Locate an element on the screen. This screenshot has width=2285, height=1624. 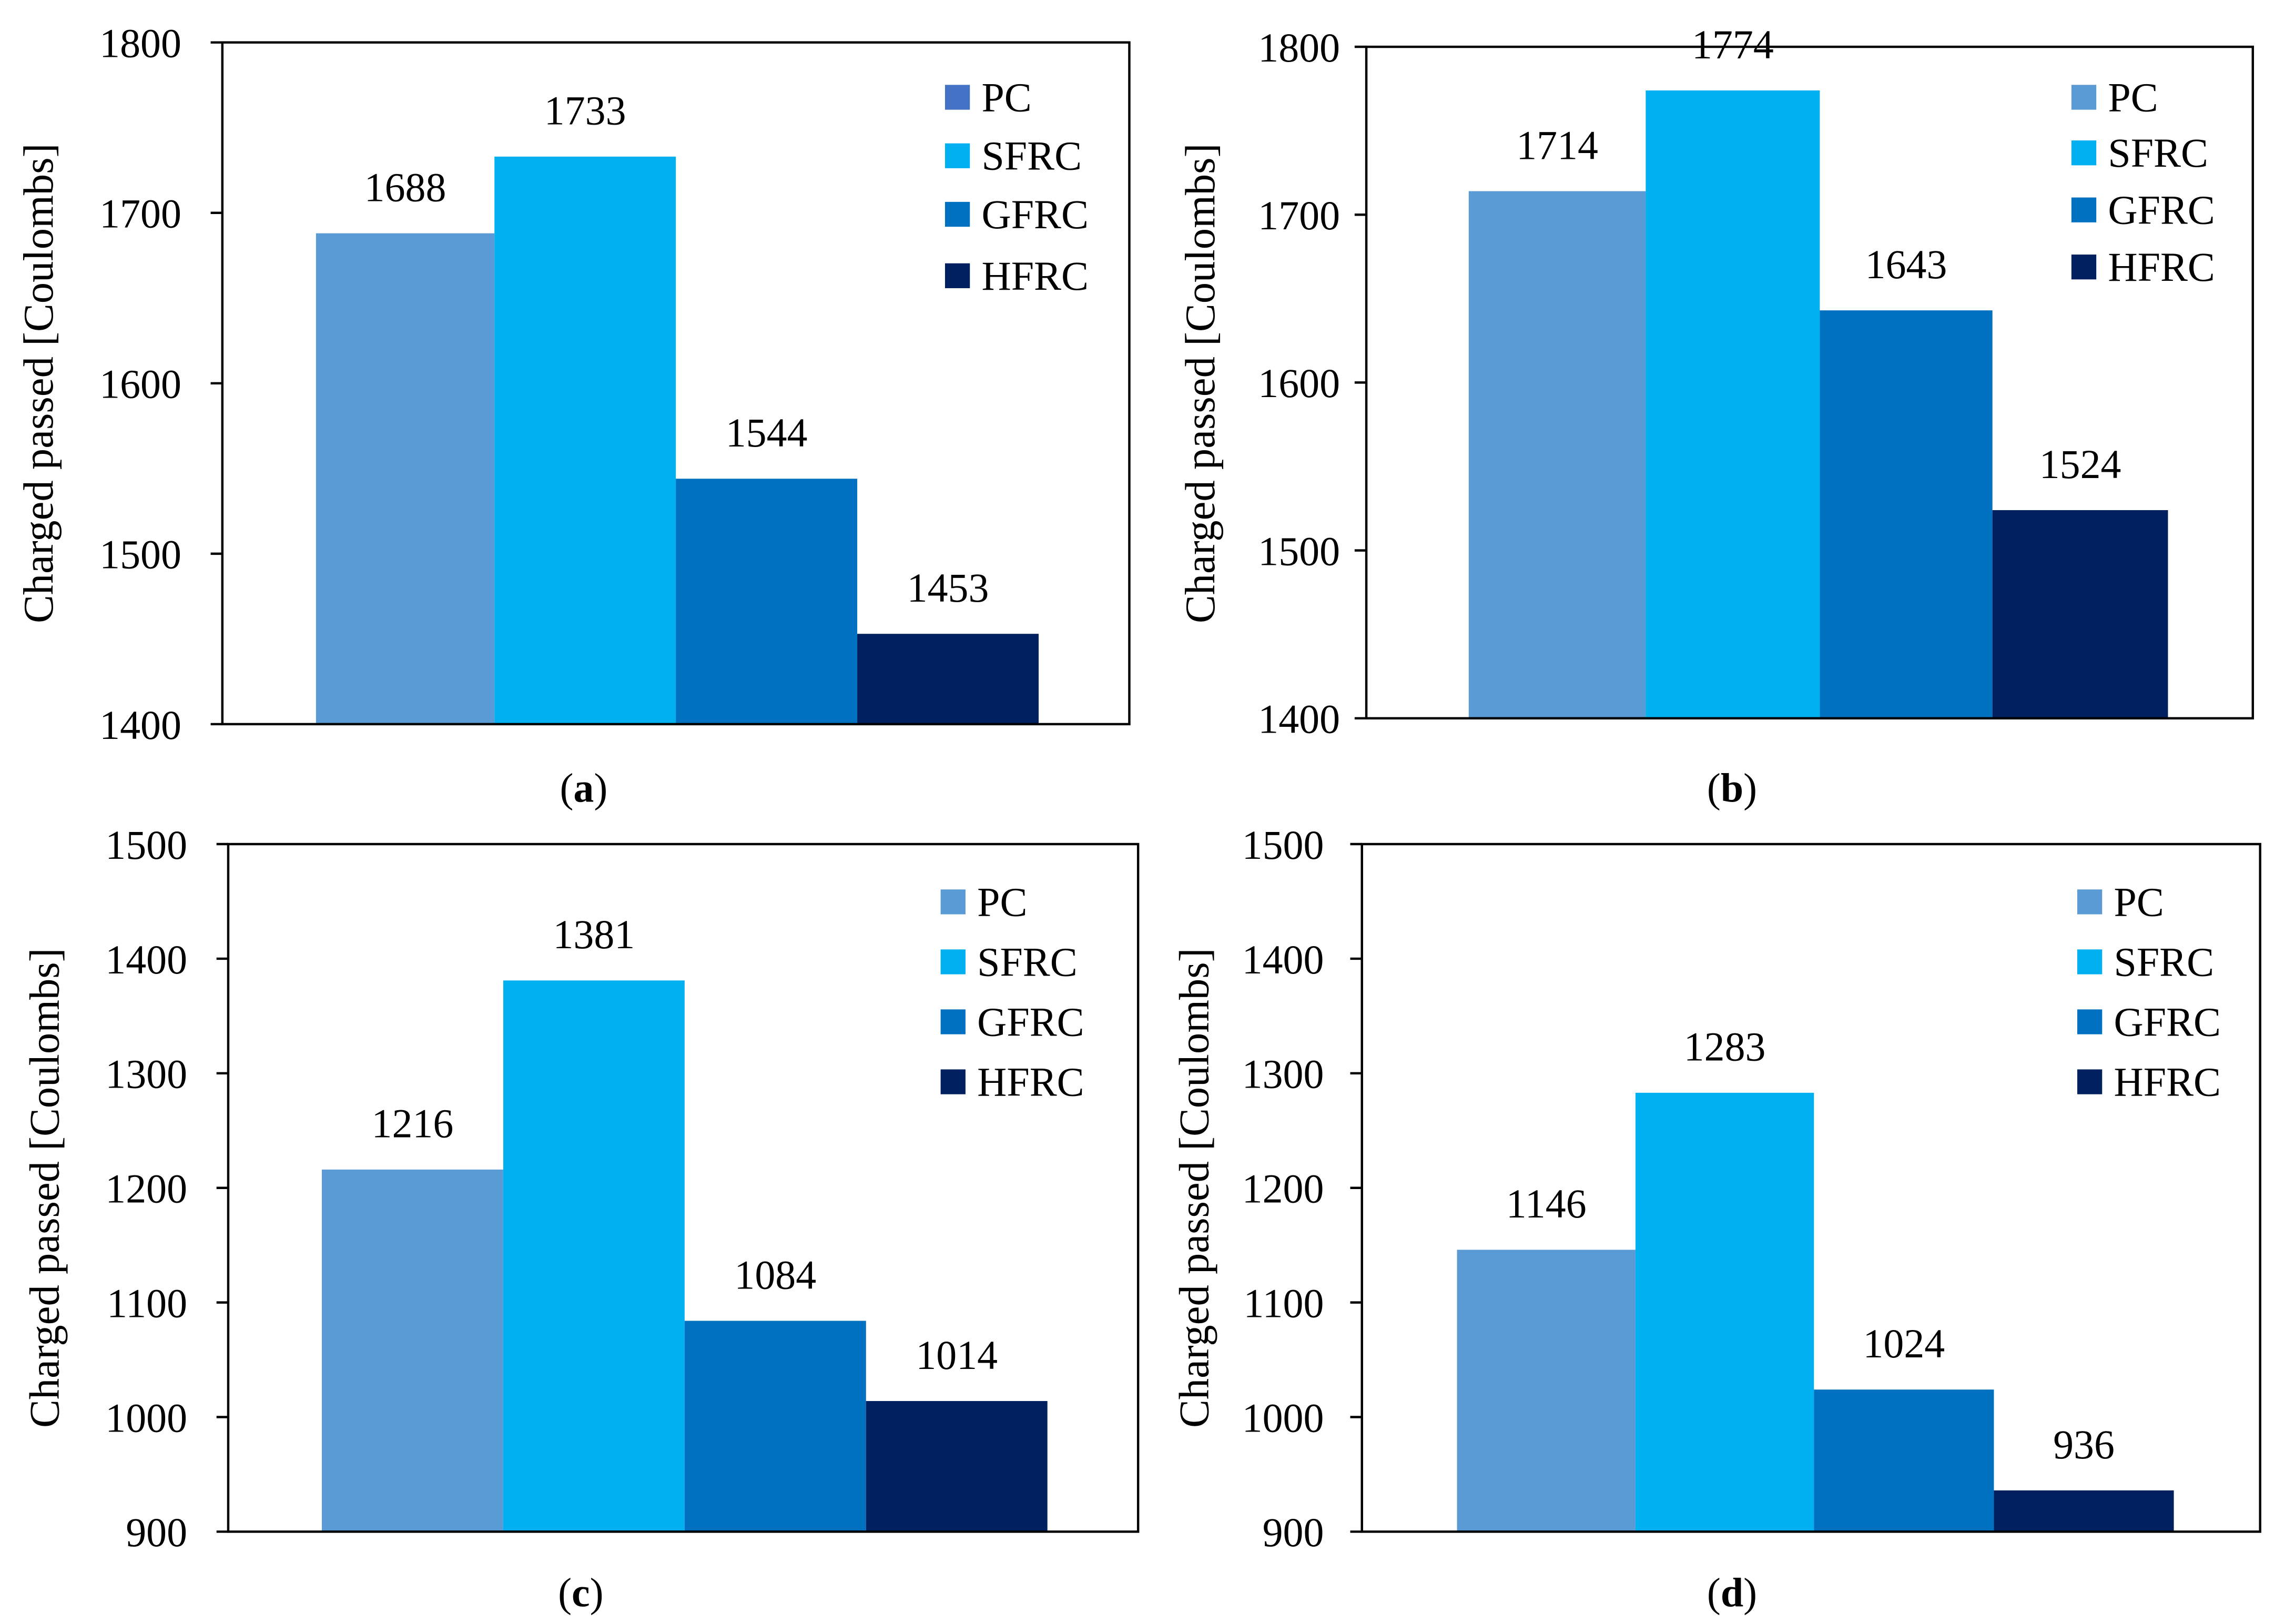
legend-label-pc-d: PC is located at coordinates (2139, 902).